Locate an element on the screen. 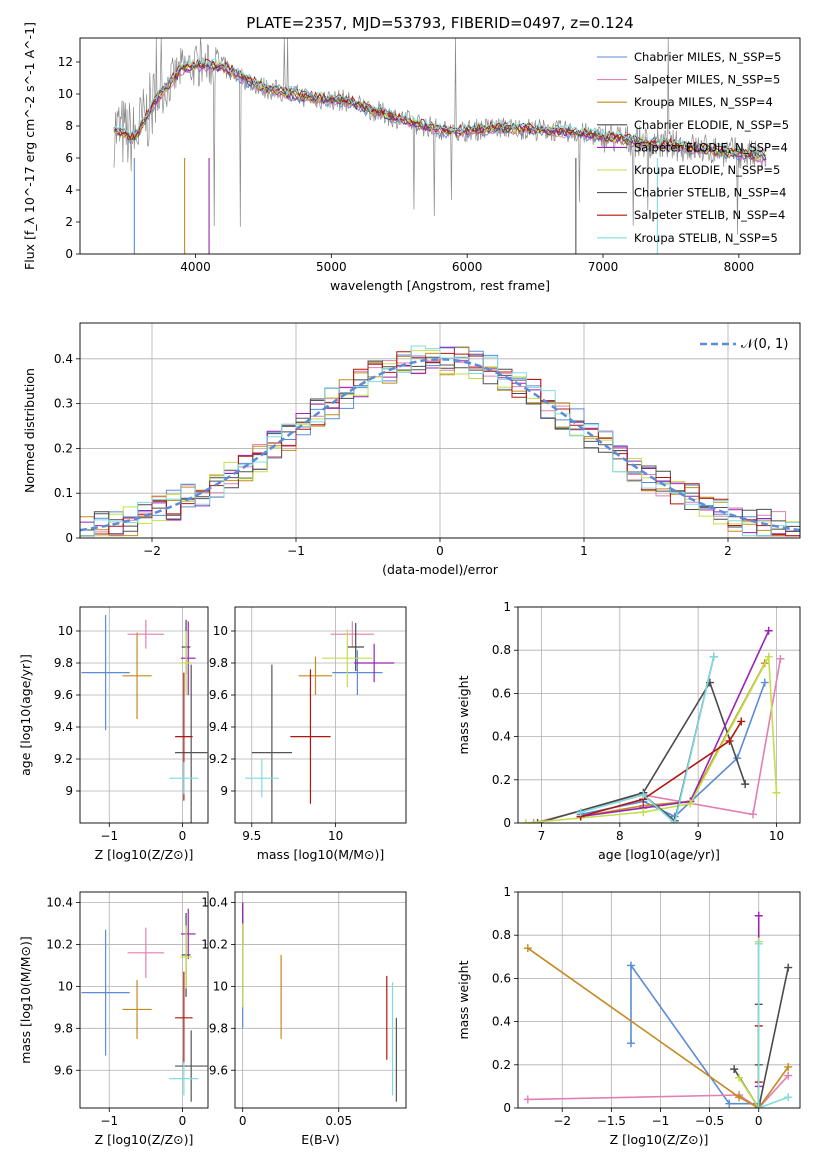 The height and width of the screenshot is (1174, 819). mass-vs-ebv-panel: 0 0.05 9.6 9.8 10 10.2 10.4 E(B-V) is located at coordinates (304, 1019).